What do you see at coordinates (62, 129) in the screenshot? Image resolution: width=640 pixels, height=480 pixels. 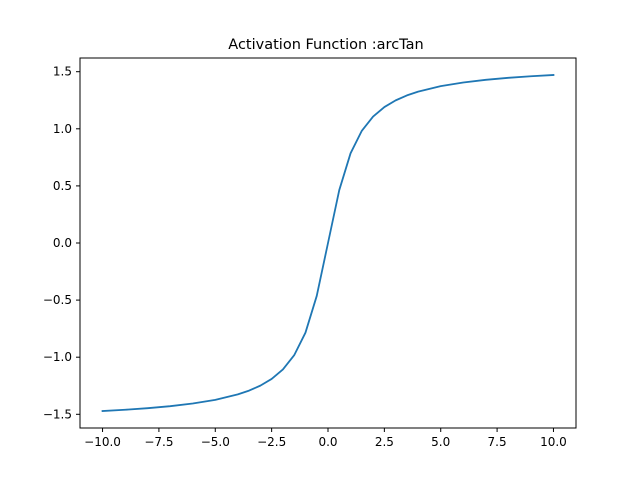 I see `y-tick-label: 1.0` at bounding box center [62, 129].